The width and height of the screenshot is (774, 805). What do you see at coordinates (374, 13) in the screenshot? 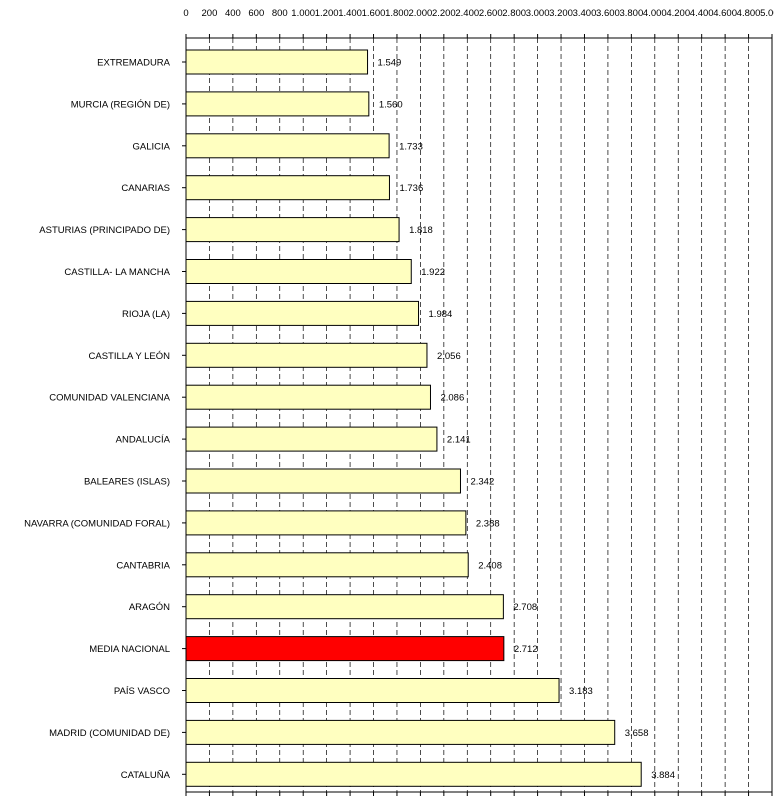
I see `x-tick-label: 1.600` at bounding box center [374, 13].